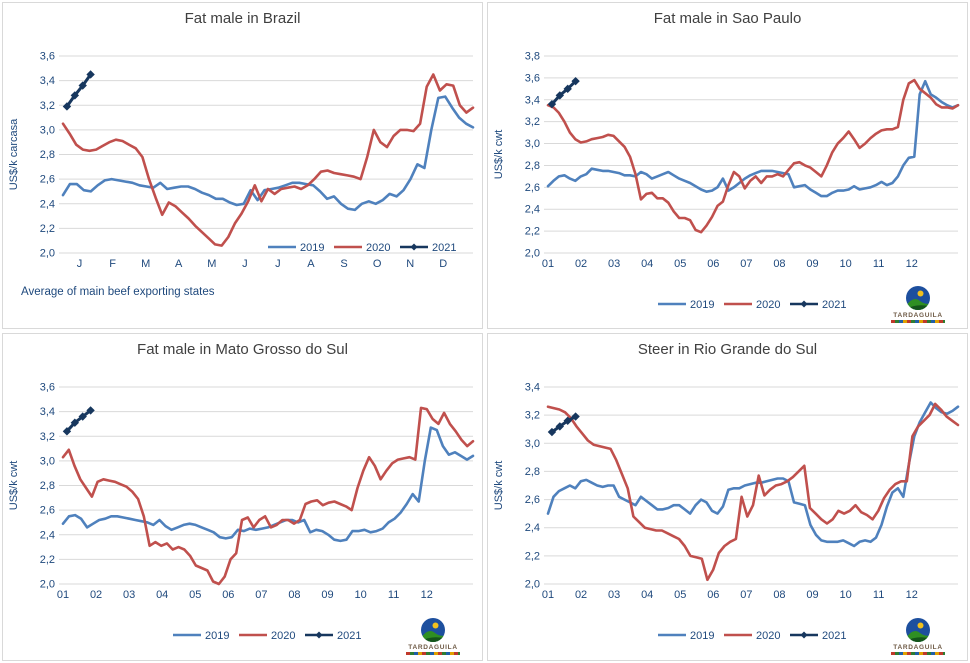 The height and width of the screenshot is (663, 970). Describe the element at coordinates (427, 595) in the screenshot. I see `x-tick-label: 12` at that location.